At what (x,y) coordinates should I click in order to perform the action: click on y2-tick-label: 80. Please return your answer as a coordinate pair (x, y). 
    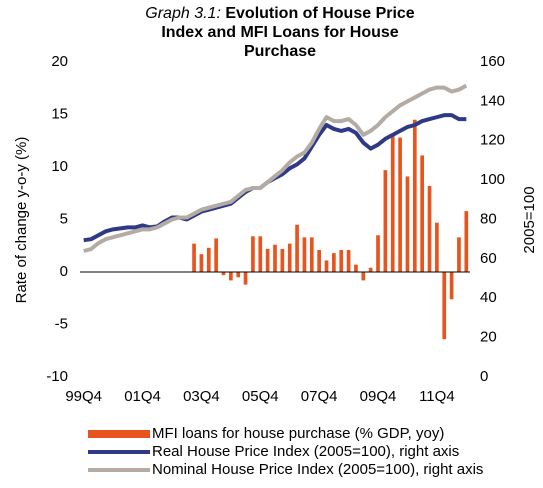
    Looking at the image, I should click on (488, 218).